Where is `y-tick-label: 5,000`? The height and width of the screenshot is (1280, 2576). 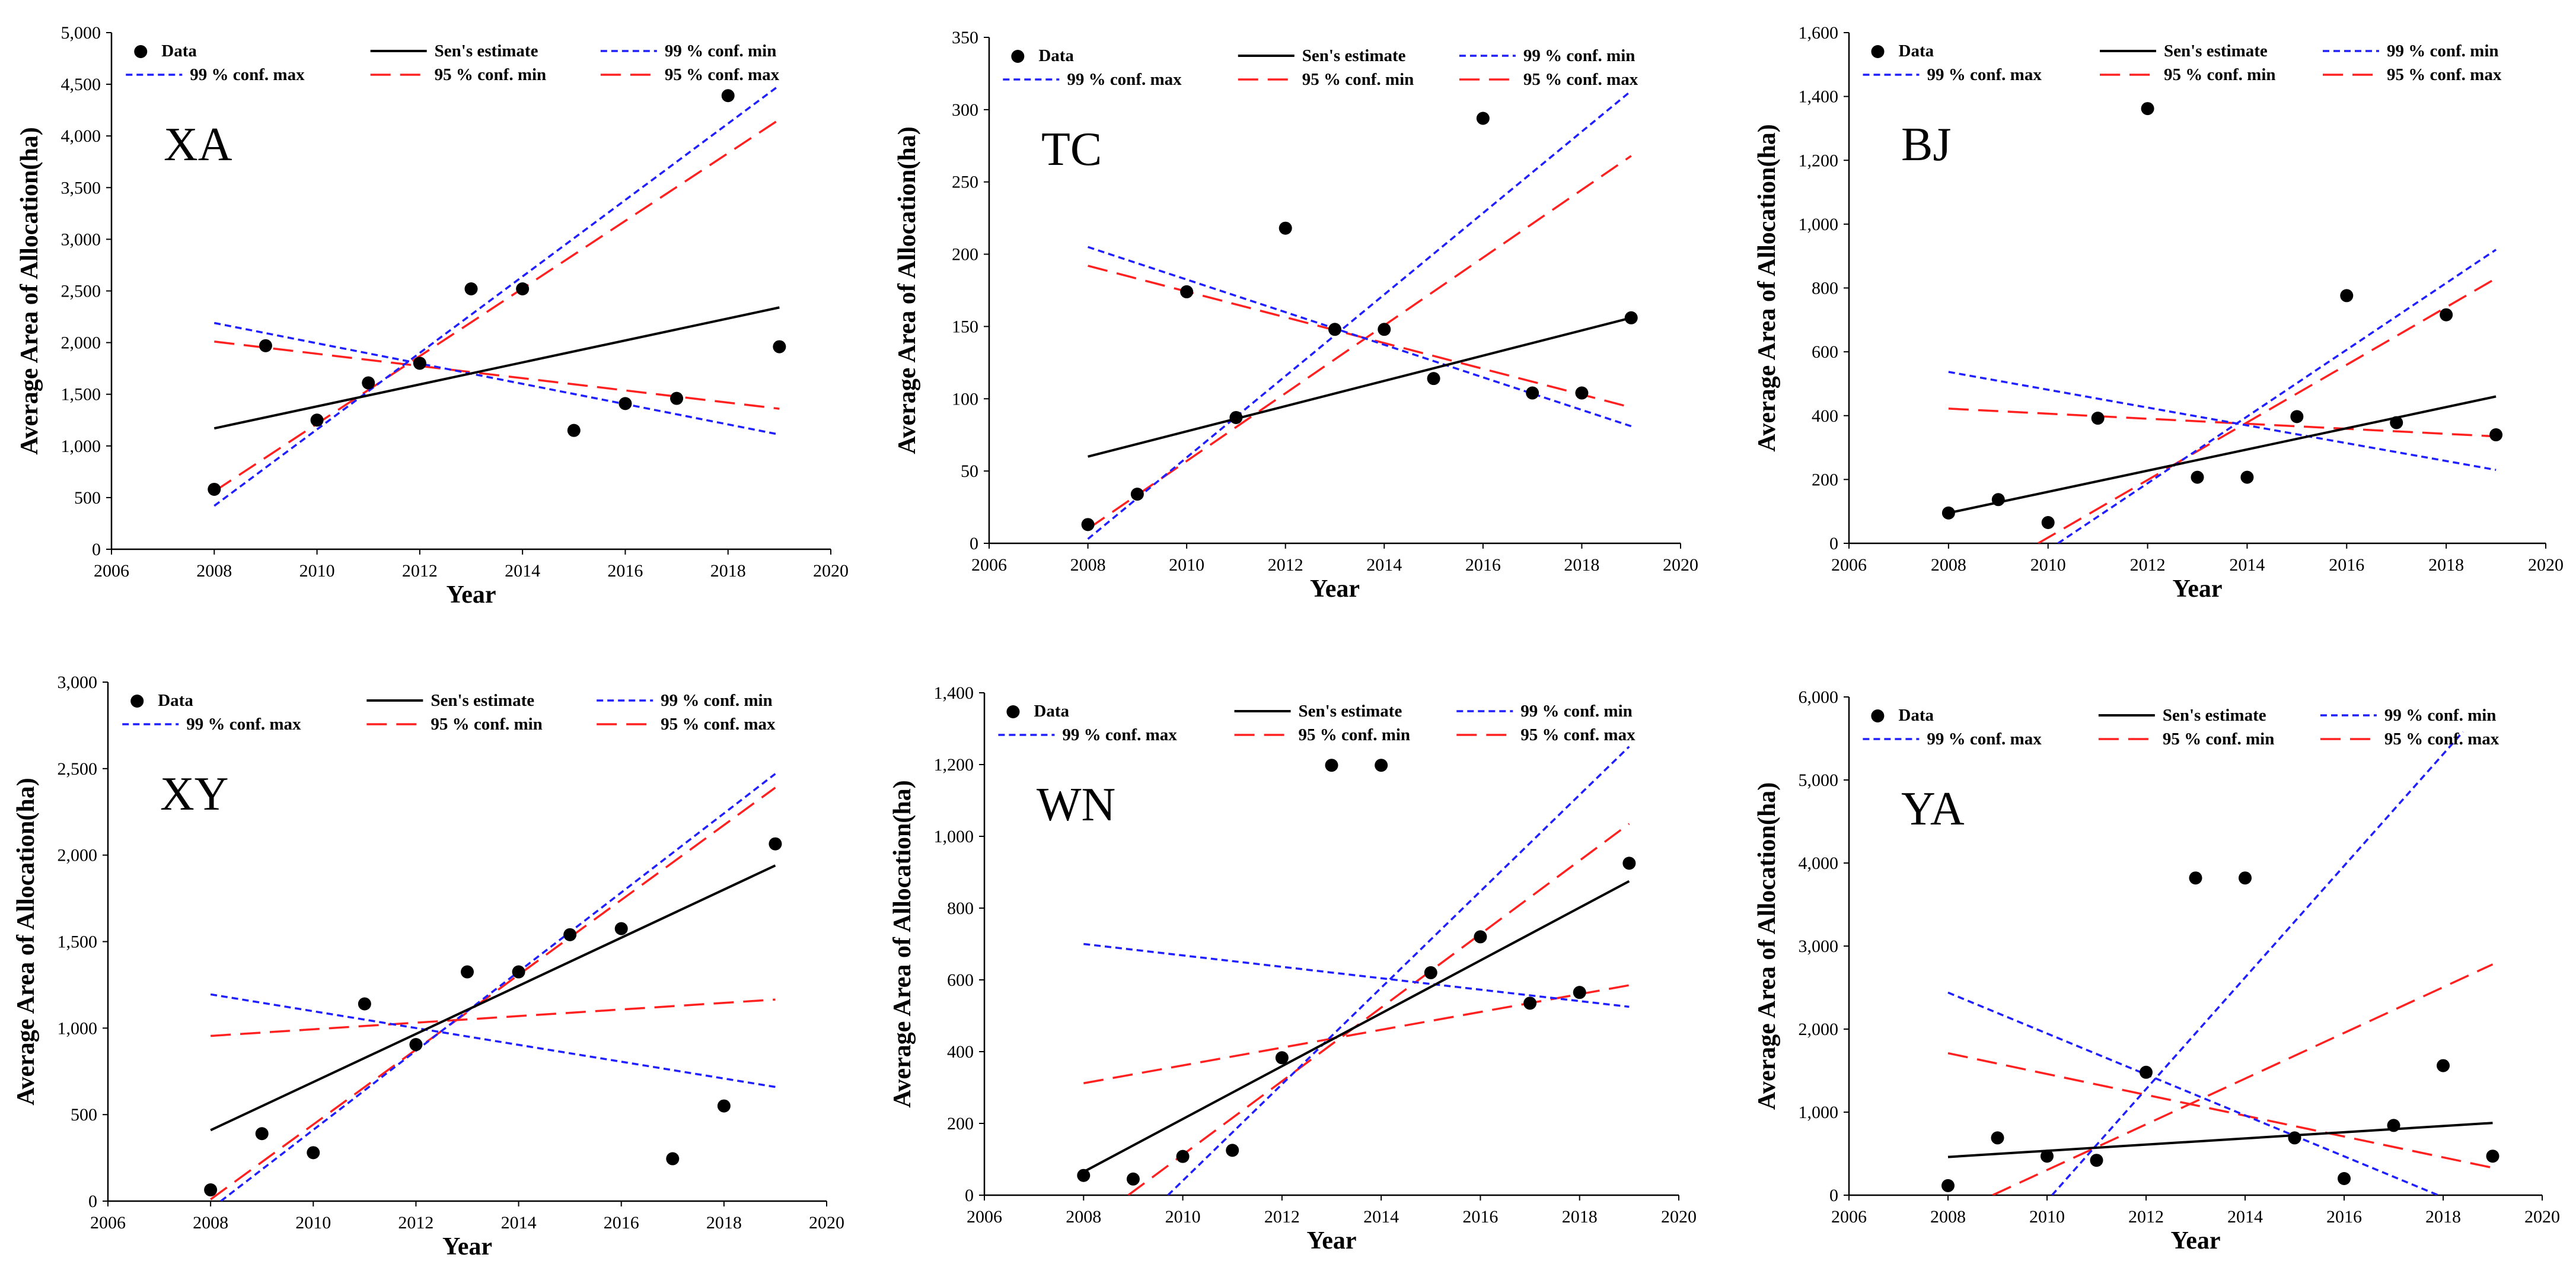 y-tick-label: 5,000 is located at coordinates (1819, 780).